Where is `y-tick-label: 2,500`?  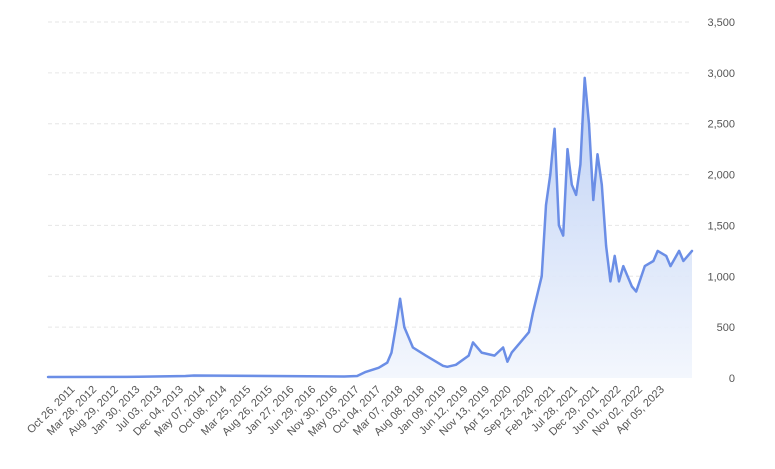 y-tick-label: 2,500 is located at coordinates (721, 125).